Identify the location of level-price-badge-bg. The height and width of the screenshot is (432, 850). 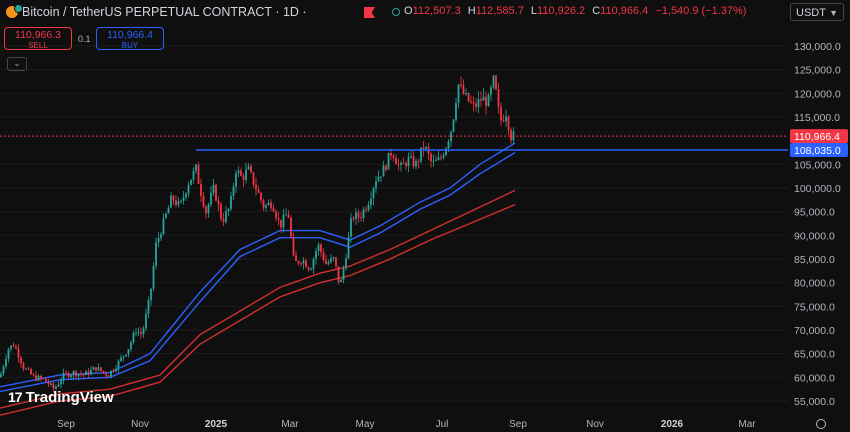
(819, 149).